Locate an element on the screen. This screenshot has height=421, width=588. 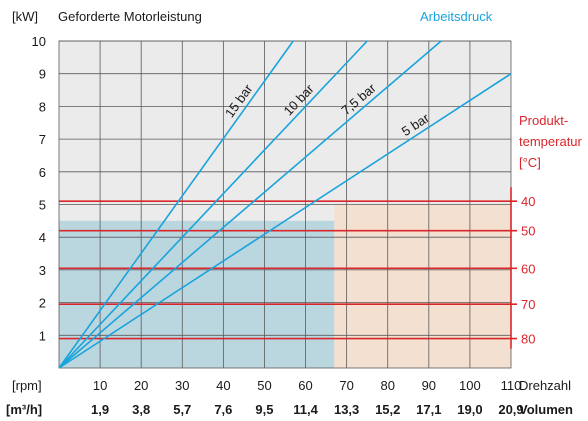
x2-tick-label: 15,2 is located at coordinates (387, 409).